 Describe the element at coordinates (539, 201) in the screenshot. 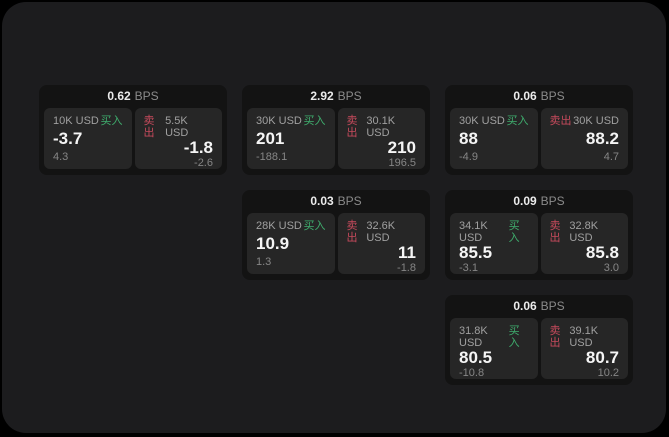

I see `card-header: 0.09 BPS` at that location.